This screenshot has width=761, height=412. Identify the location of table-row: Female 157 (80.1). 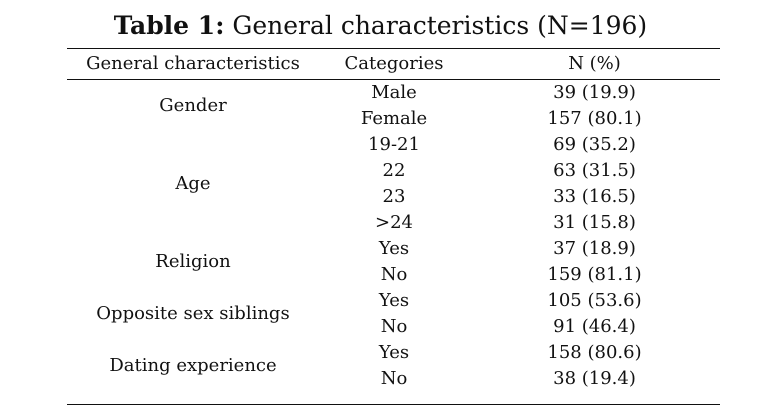
(393, 119).